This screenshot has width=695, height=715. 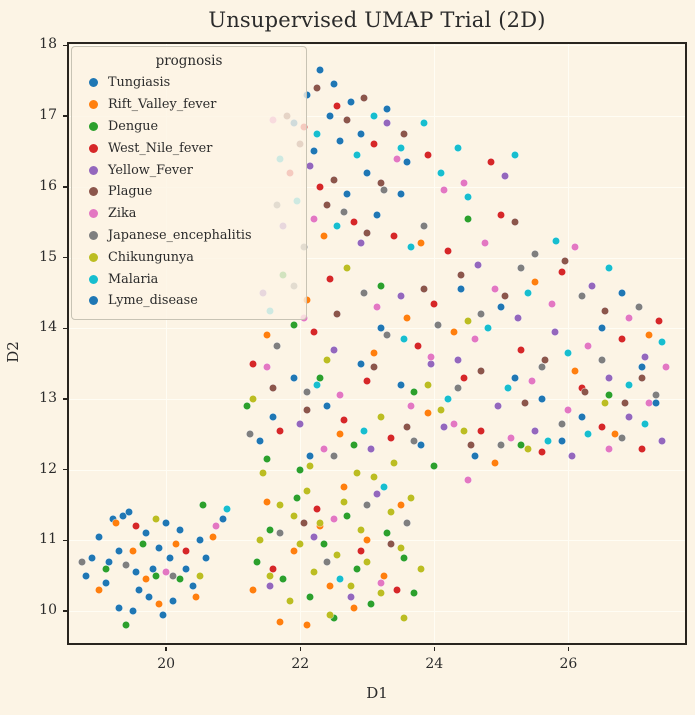 What do you see at coordinates (189, 170) in the screenshot?
I see `legend-item-yellow_fever: Yellow_Fever` at bounding box center [189, 170].